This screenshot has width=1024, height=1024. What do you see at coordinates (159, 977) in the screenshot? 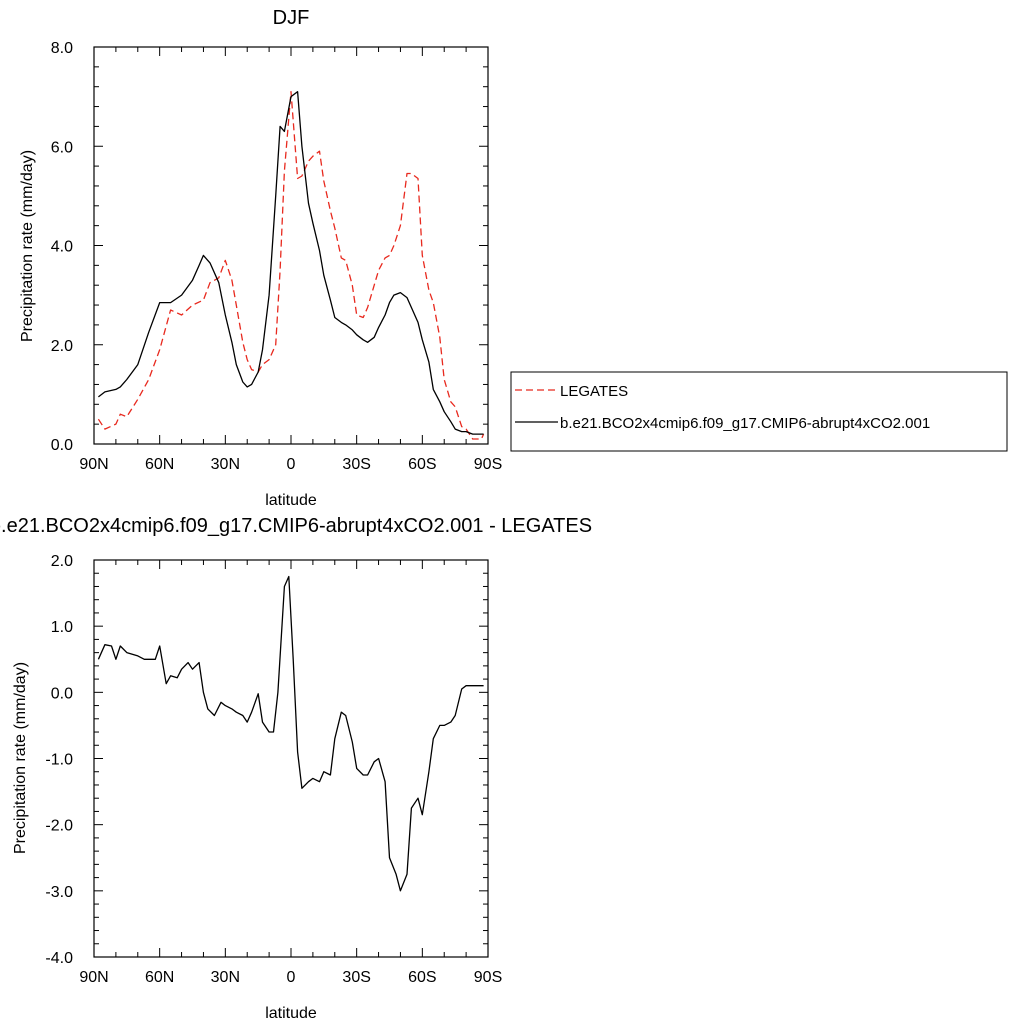
I see `bottom-xtick-label: 60N` at bounding box center [159, 977].